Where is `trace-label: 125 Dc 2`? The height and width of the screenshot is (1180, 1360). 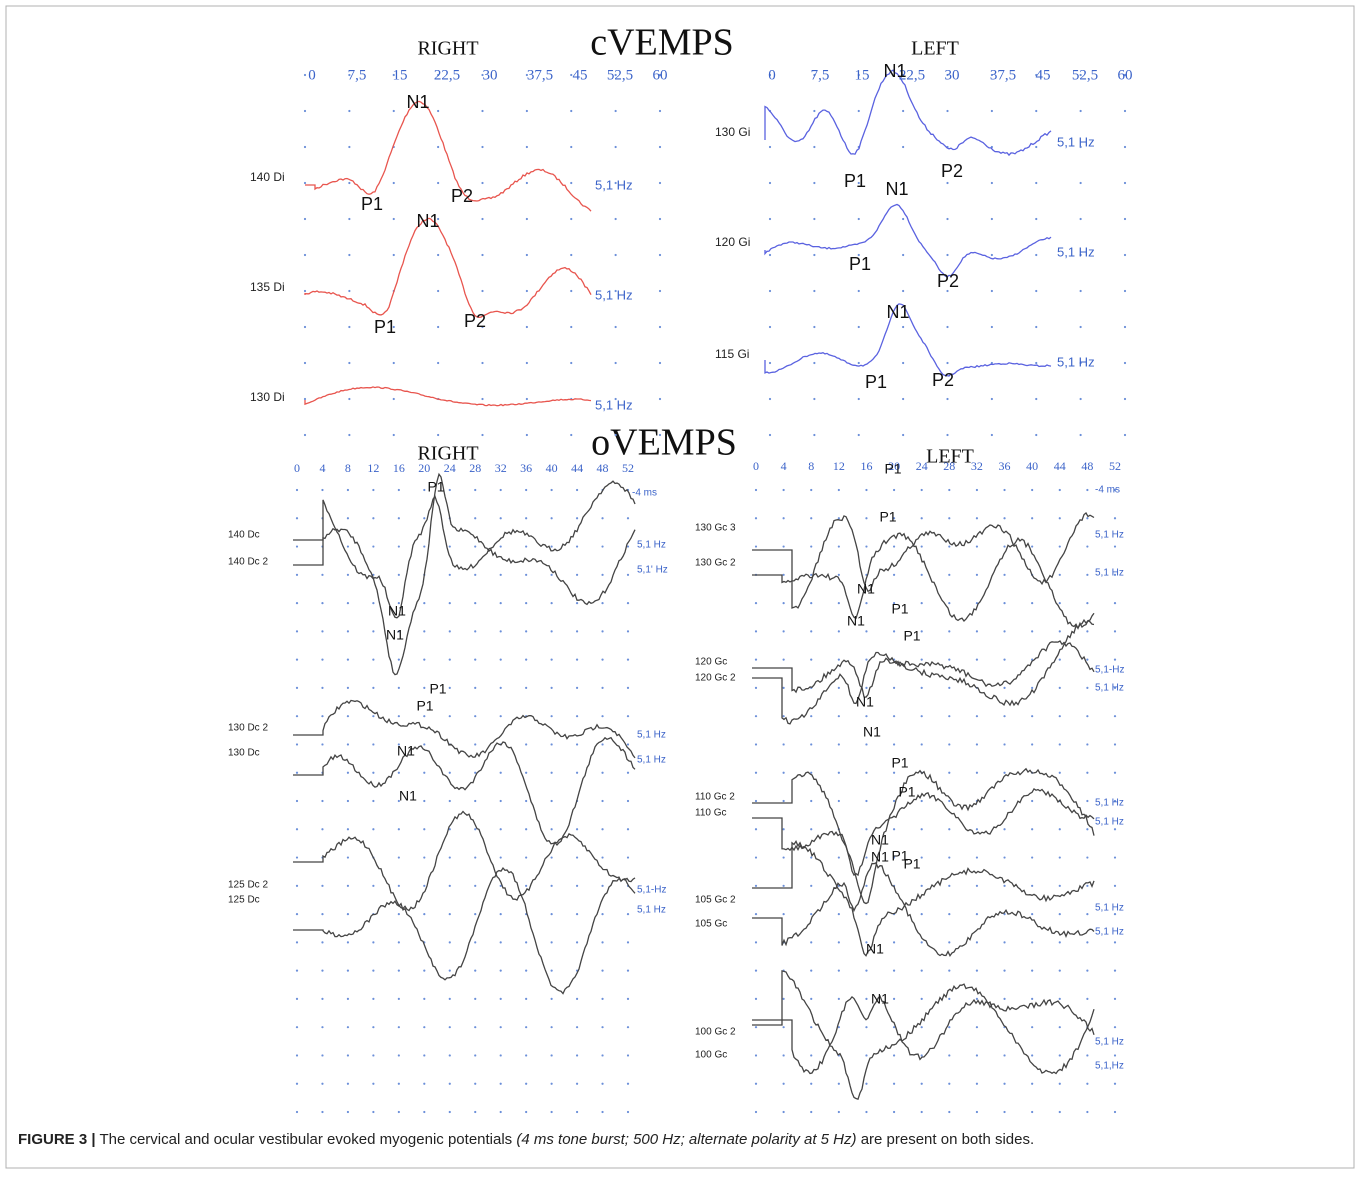 trace-label: 125 Dc 2 is located at coordinates (248, 885).